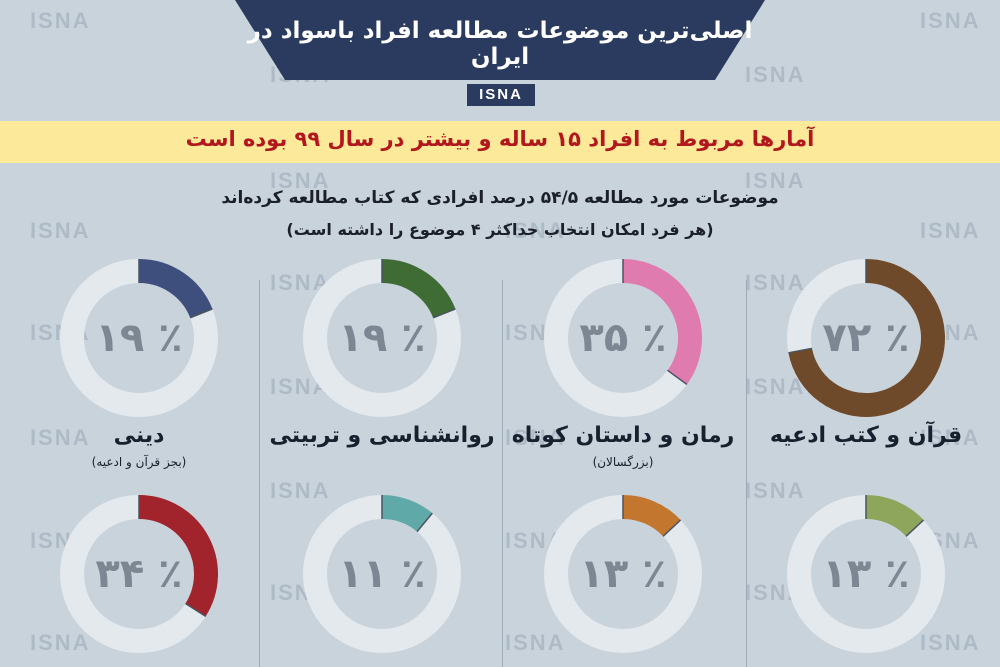 The width and height of the screenshot is (1000, 667). What do you see at coordinates (382, 435) in the screenshot?
I see `category-label: روانشناسی و تربیتی` at bounding box center [382, 435].